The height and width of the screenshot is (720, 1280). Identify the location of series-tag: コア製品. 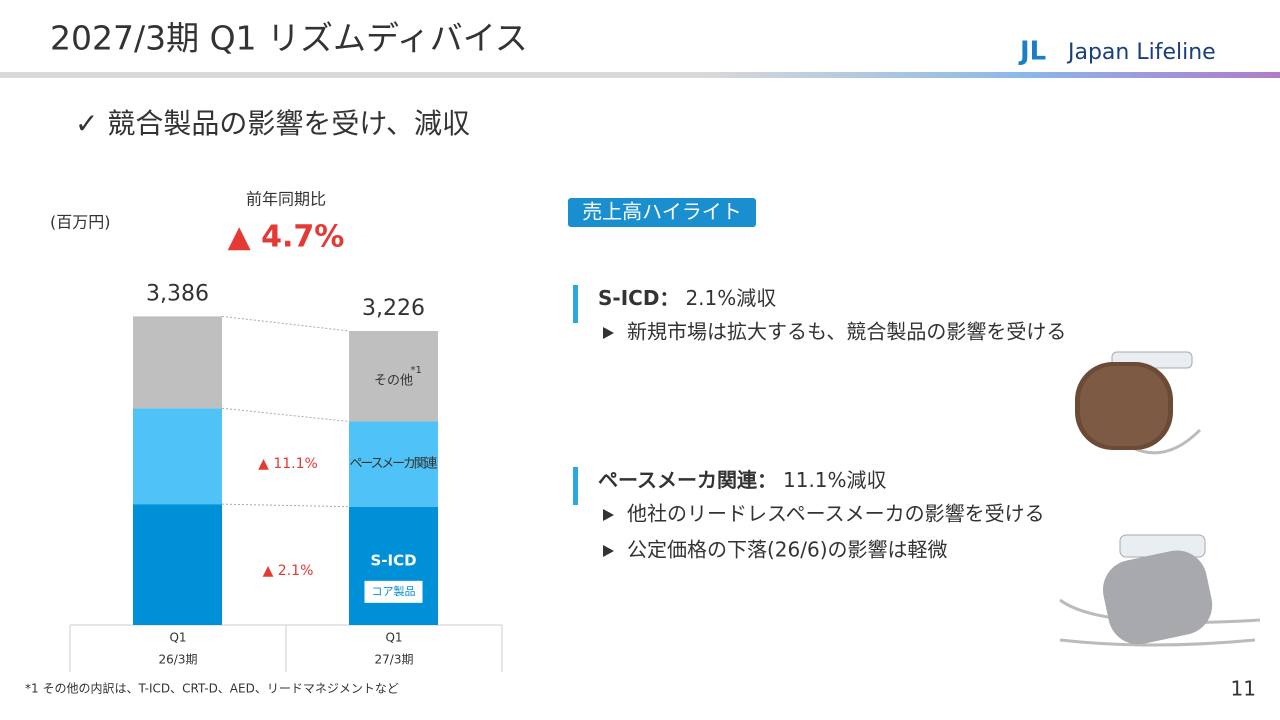
(394, 591).